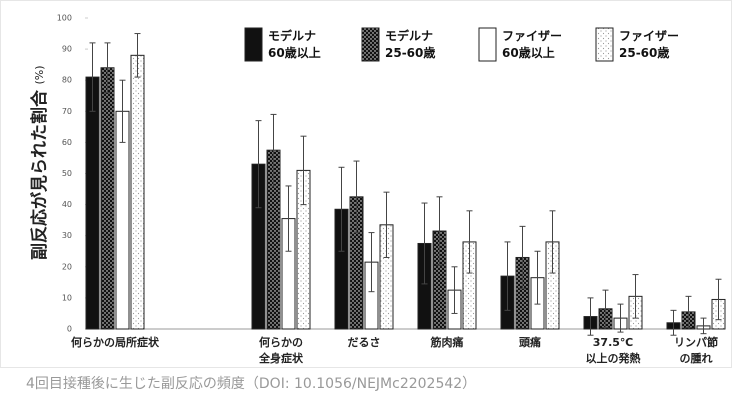 The width and height of the screenshot is (732, 417). What do you see at coordinates (532, 44) in the screenshot?
I see `legend-label: ファイザー 60歳以上` at bounding box center [532, 44].